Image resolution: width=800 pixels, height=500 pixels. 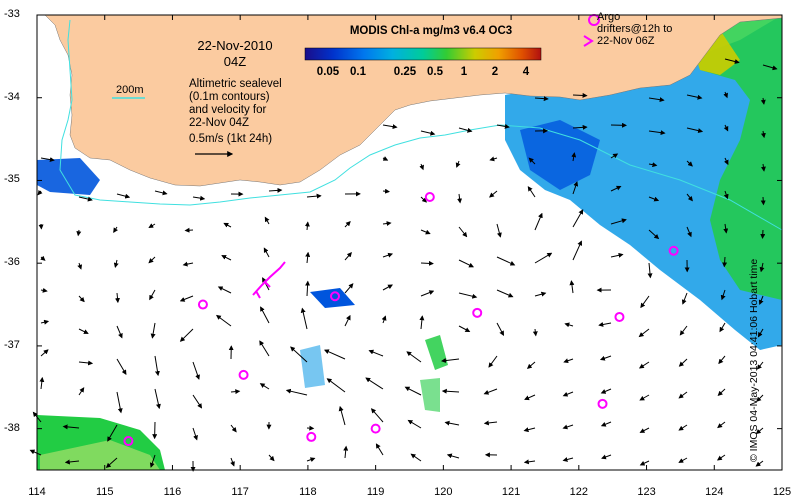 I want to click on colorbar-tick: 0.05, so click(x=328, y=72).